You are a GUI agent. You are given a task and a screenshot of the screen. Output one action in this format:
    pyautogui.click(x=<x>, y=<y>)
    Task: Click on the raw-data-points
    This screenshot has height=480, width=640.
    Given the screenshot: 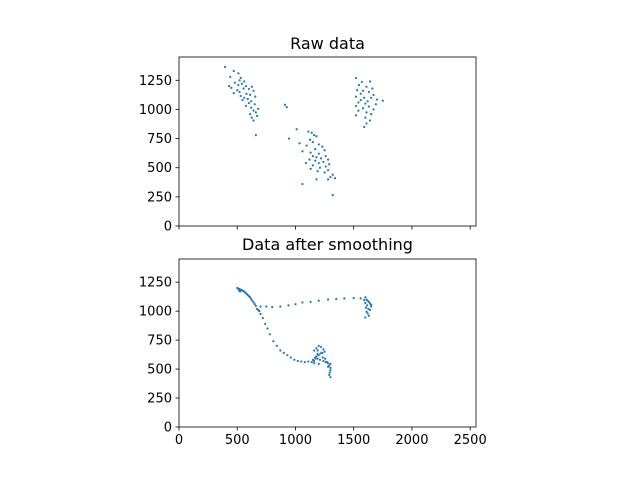 What is the action you would take?
    pyautogui.click(x=303, y=131)
    